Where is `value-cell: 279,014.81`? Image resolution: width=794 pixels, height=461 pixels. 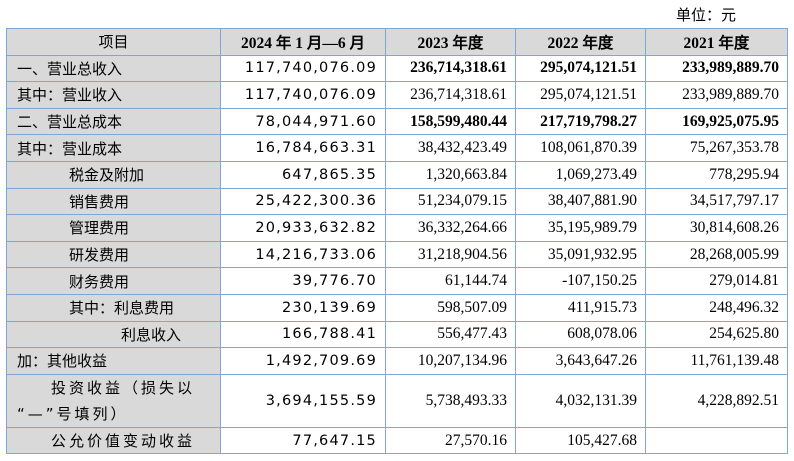 value-cell: 279,014.81 is located at coordinates (716, 281).